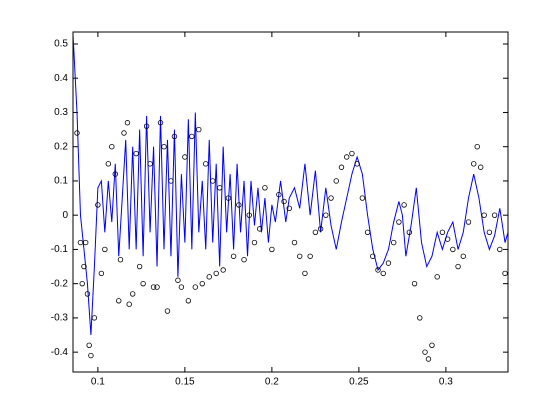 The height and width of the screenshot is (419, 560). I want to click on y-tick-label: 0.2, so click(61, 146).